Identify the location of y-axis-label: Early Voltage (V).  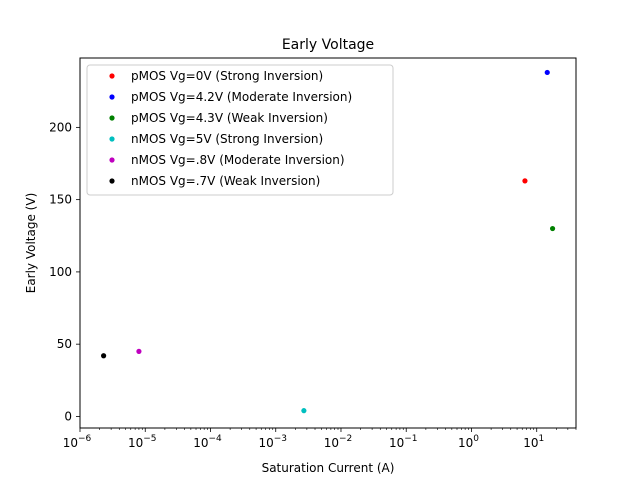
(31, 243).